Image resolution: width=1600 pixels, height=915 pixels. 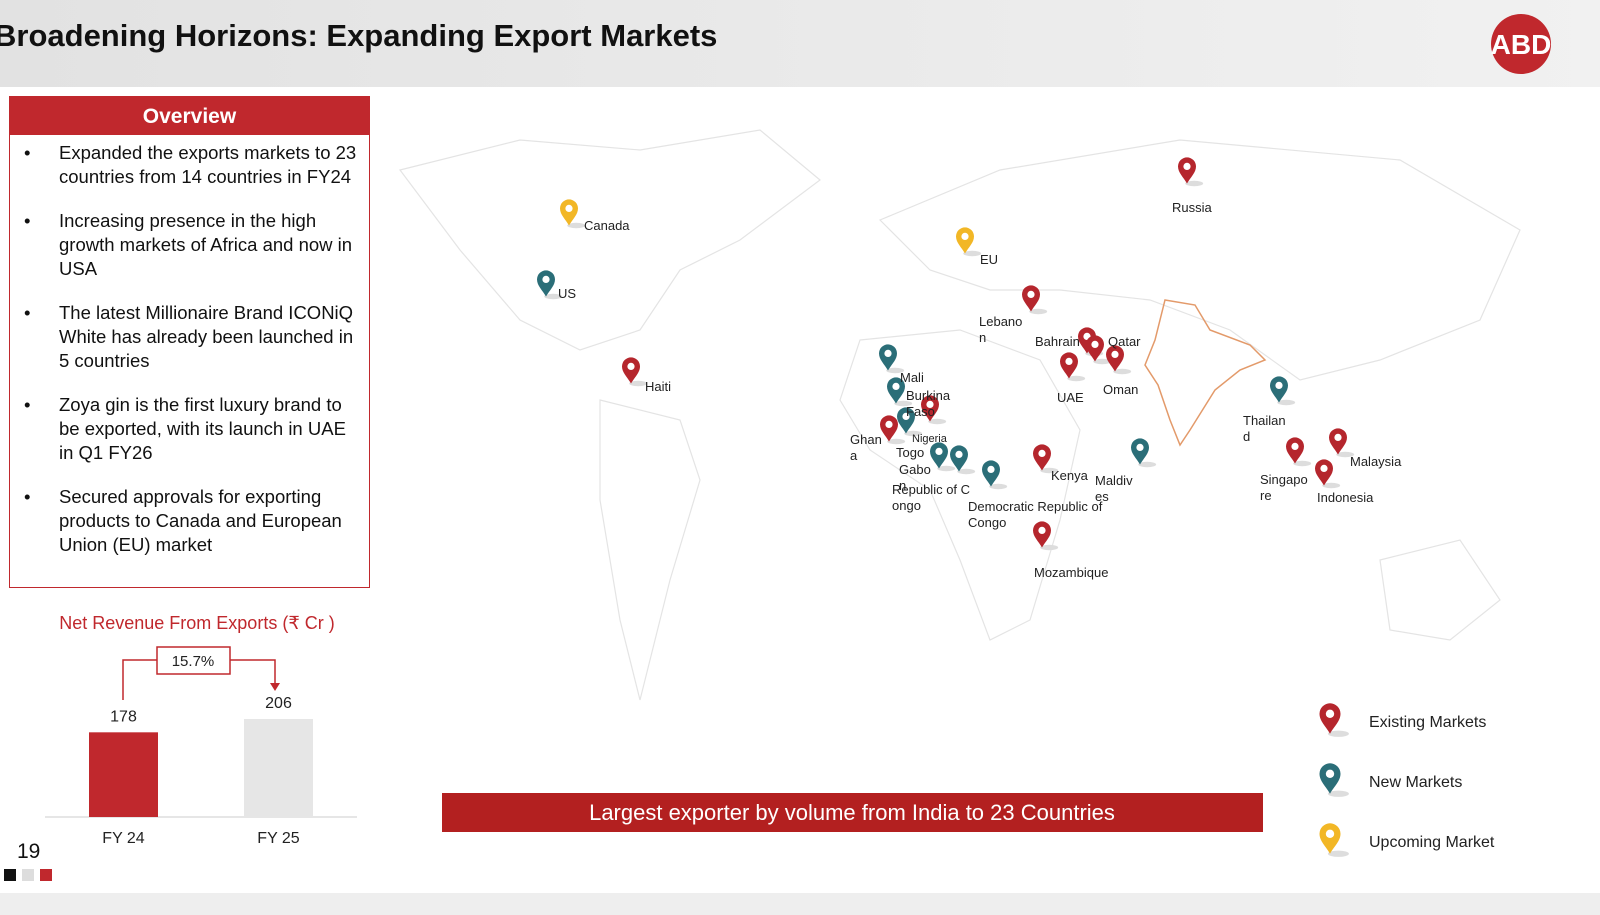 I want to click on logo-mark, so click(x=1521, y=44).